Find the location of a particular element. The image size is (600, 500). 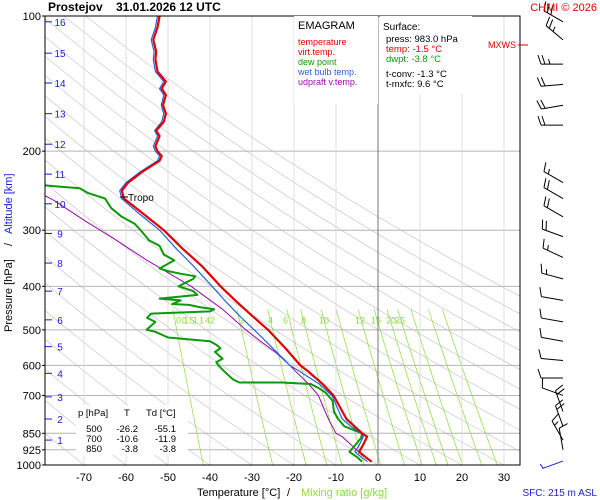

altitude-tick-label: 16 is located at coordinates (60, 23).